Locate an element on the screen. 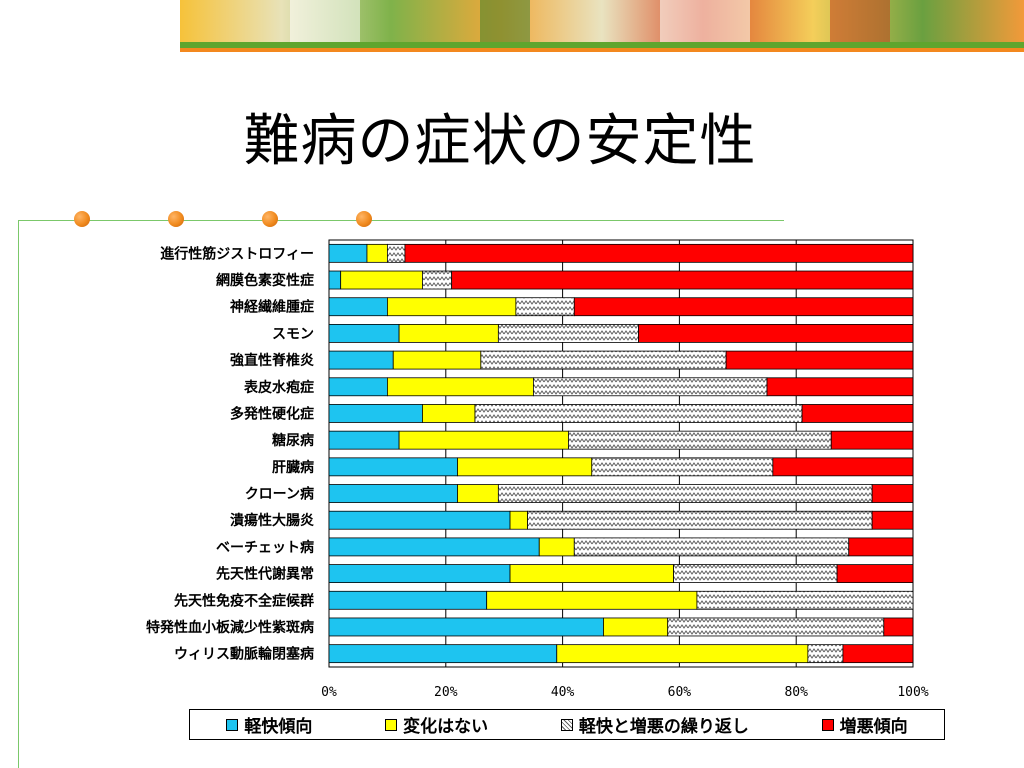  banner-orange-rule is located at coordinates (602, 50).